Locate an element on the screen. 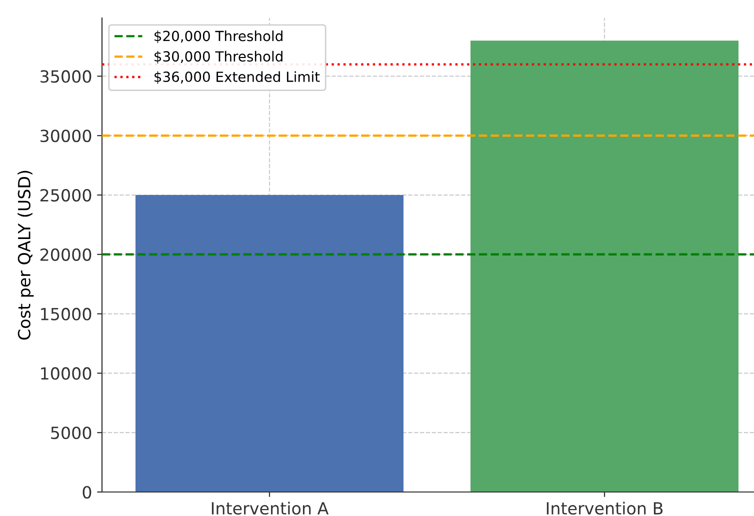 The height and width of the screenshot is (516, 754). legend-label: $36,000 Extended Limit is located at coordinates (237, 77).